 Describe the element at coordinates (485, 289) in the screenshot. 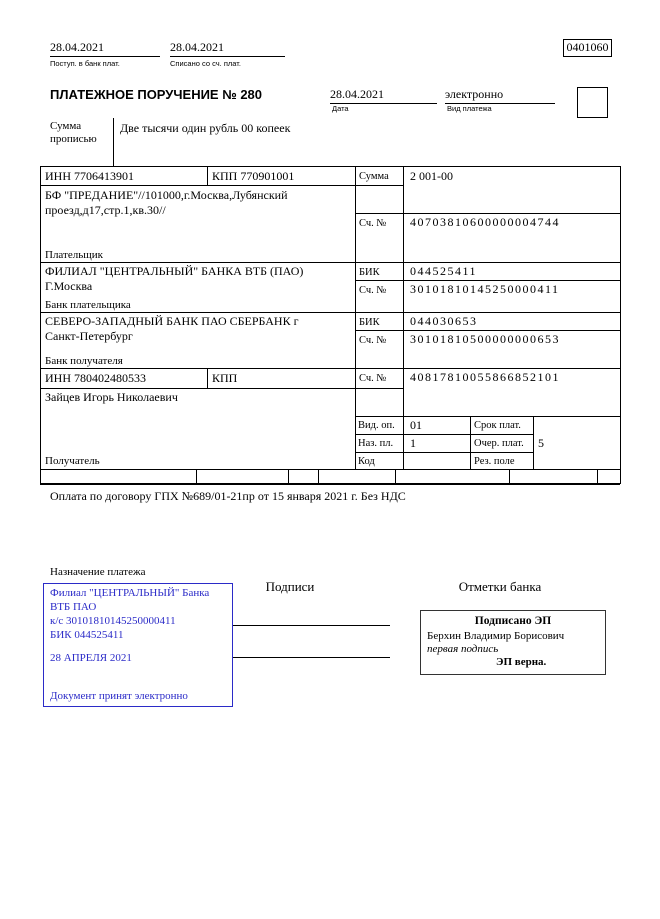

I see `payer-bank-account: 30101810145250000411` at that location.